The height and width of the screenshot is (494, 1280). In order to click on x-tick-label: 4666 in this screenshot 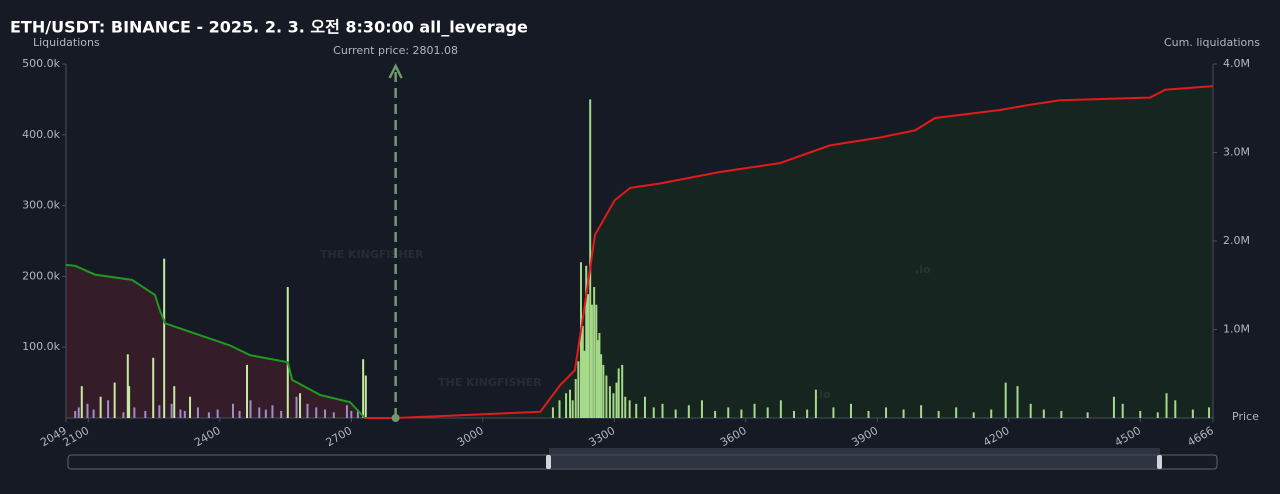, I will do `click(1200, 436)`.